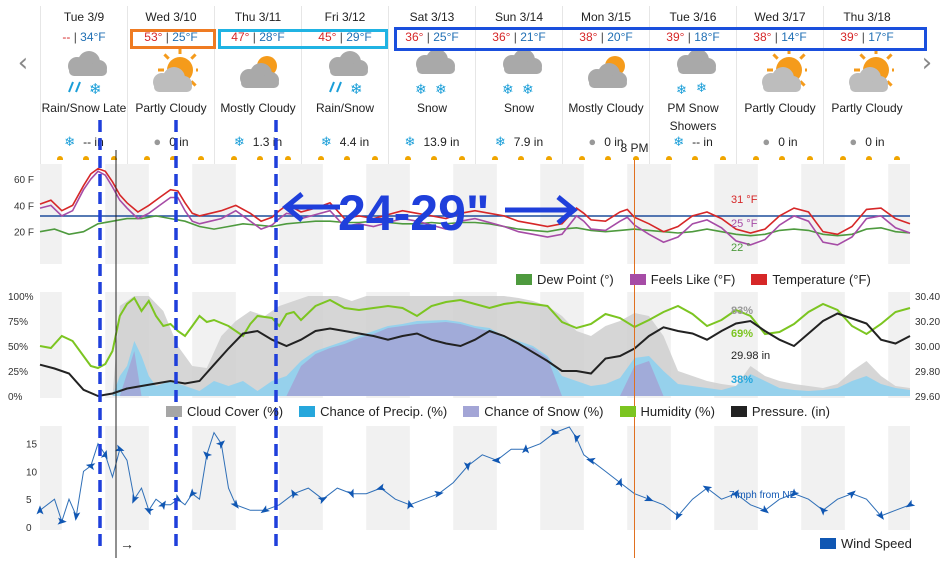 This screenshot has width=950, height=562. What do you see at coordinates (344, 85) in the screenshot?
I see `day-column: Fri 3/12 45° | 29°F ❄ Rain/Snow ❄ 4.4 in` at bounding box center [344, 85].